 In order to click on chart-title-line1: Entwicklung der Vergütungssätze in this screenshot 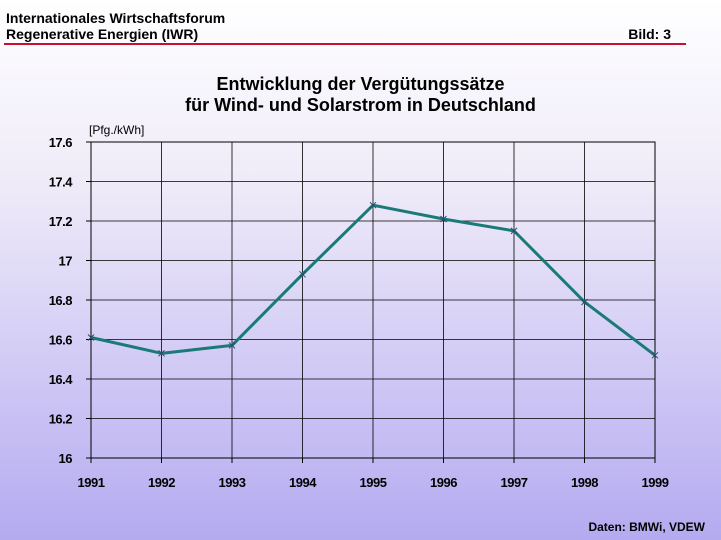, I will do `click(360, 84)`.